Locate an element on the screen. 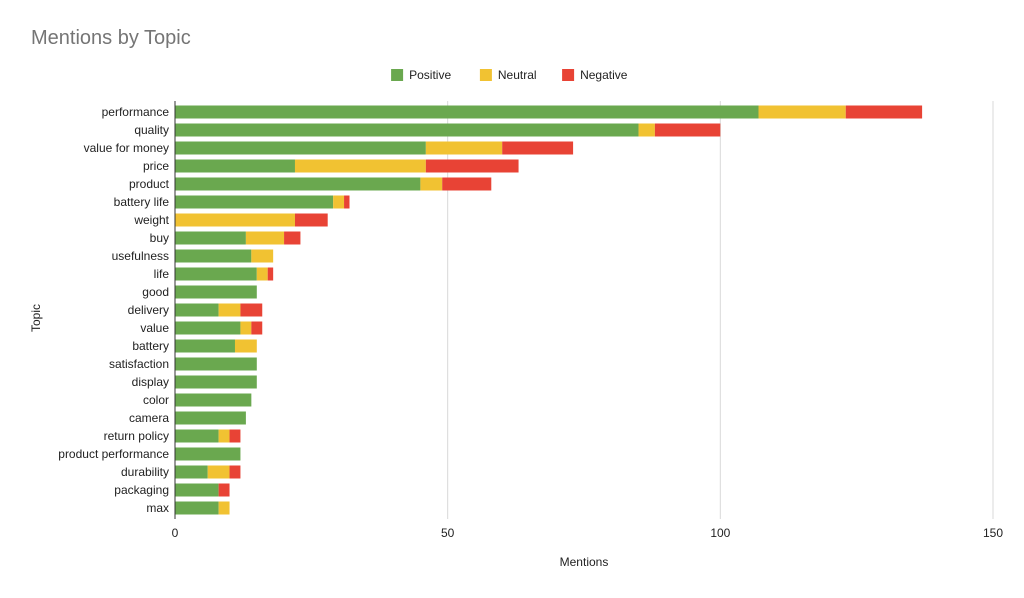 This screenshot has height=598, width=1024. y-tick-label: performance is located at coordinates (136, 112).